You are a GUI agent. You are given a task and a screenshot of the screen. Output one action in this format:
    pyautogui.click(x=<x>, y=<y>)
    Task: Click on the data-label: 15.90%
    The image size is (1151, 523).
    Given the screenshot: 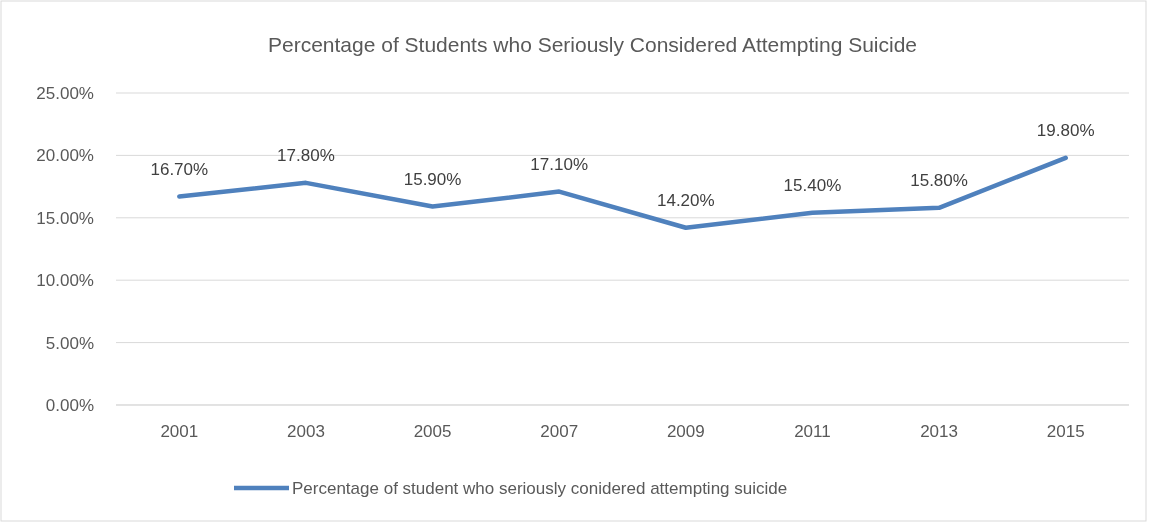 What is the action you would take?
    pyautogui.click(x=432, y=179)
    